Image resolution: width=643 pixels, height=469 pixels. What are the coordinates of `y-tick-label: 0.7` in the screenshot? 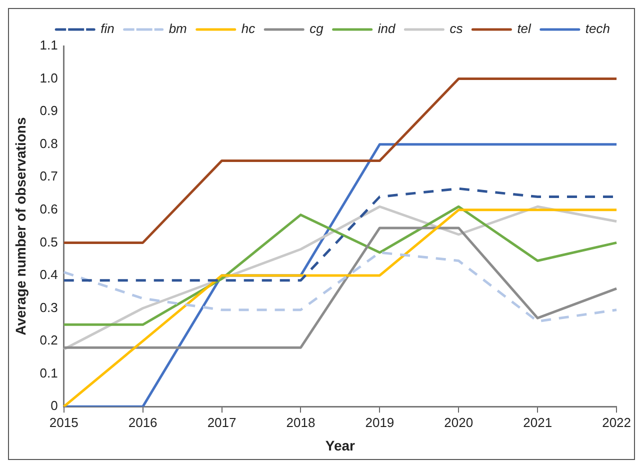 It's located at (49, 176).